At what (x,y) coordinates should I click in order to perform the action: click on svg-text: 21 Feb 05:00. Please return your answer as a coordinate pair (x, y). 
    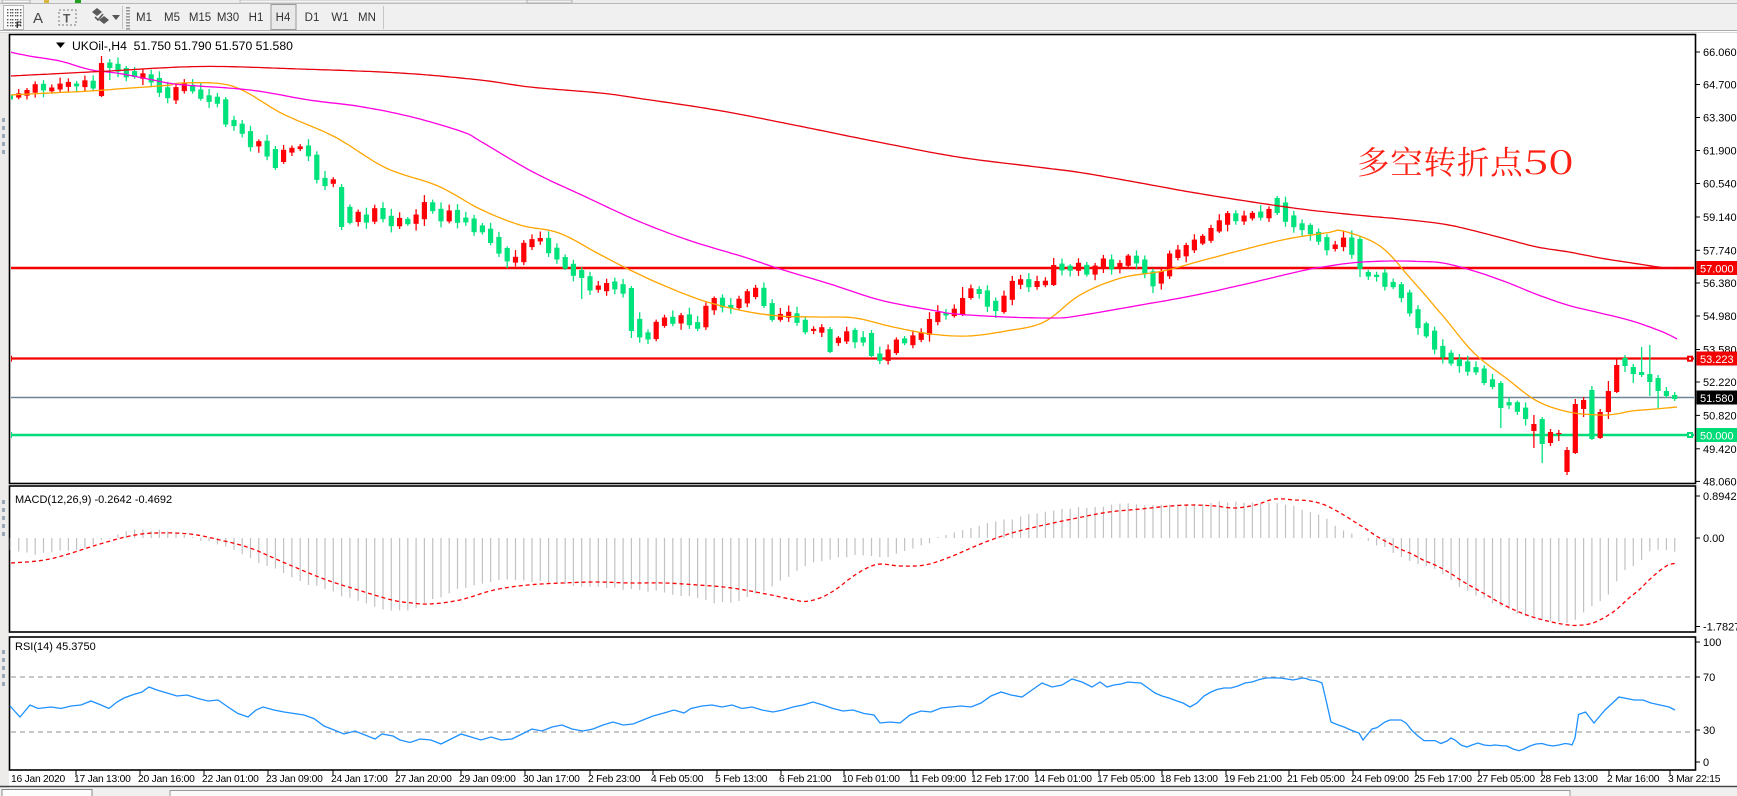
    Looking at the image, I should click on (1316, 779).